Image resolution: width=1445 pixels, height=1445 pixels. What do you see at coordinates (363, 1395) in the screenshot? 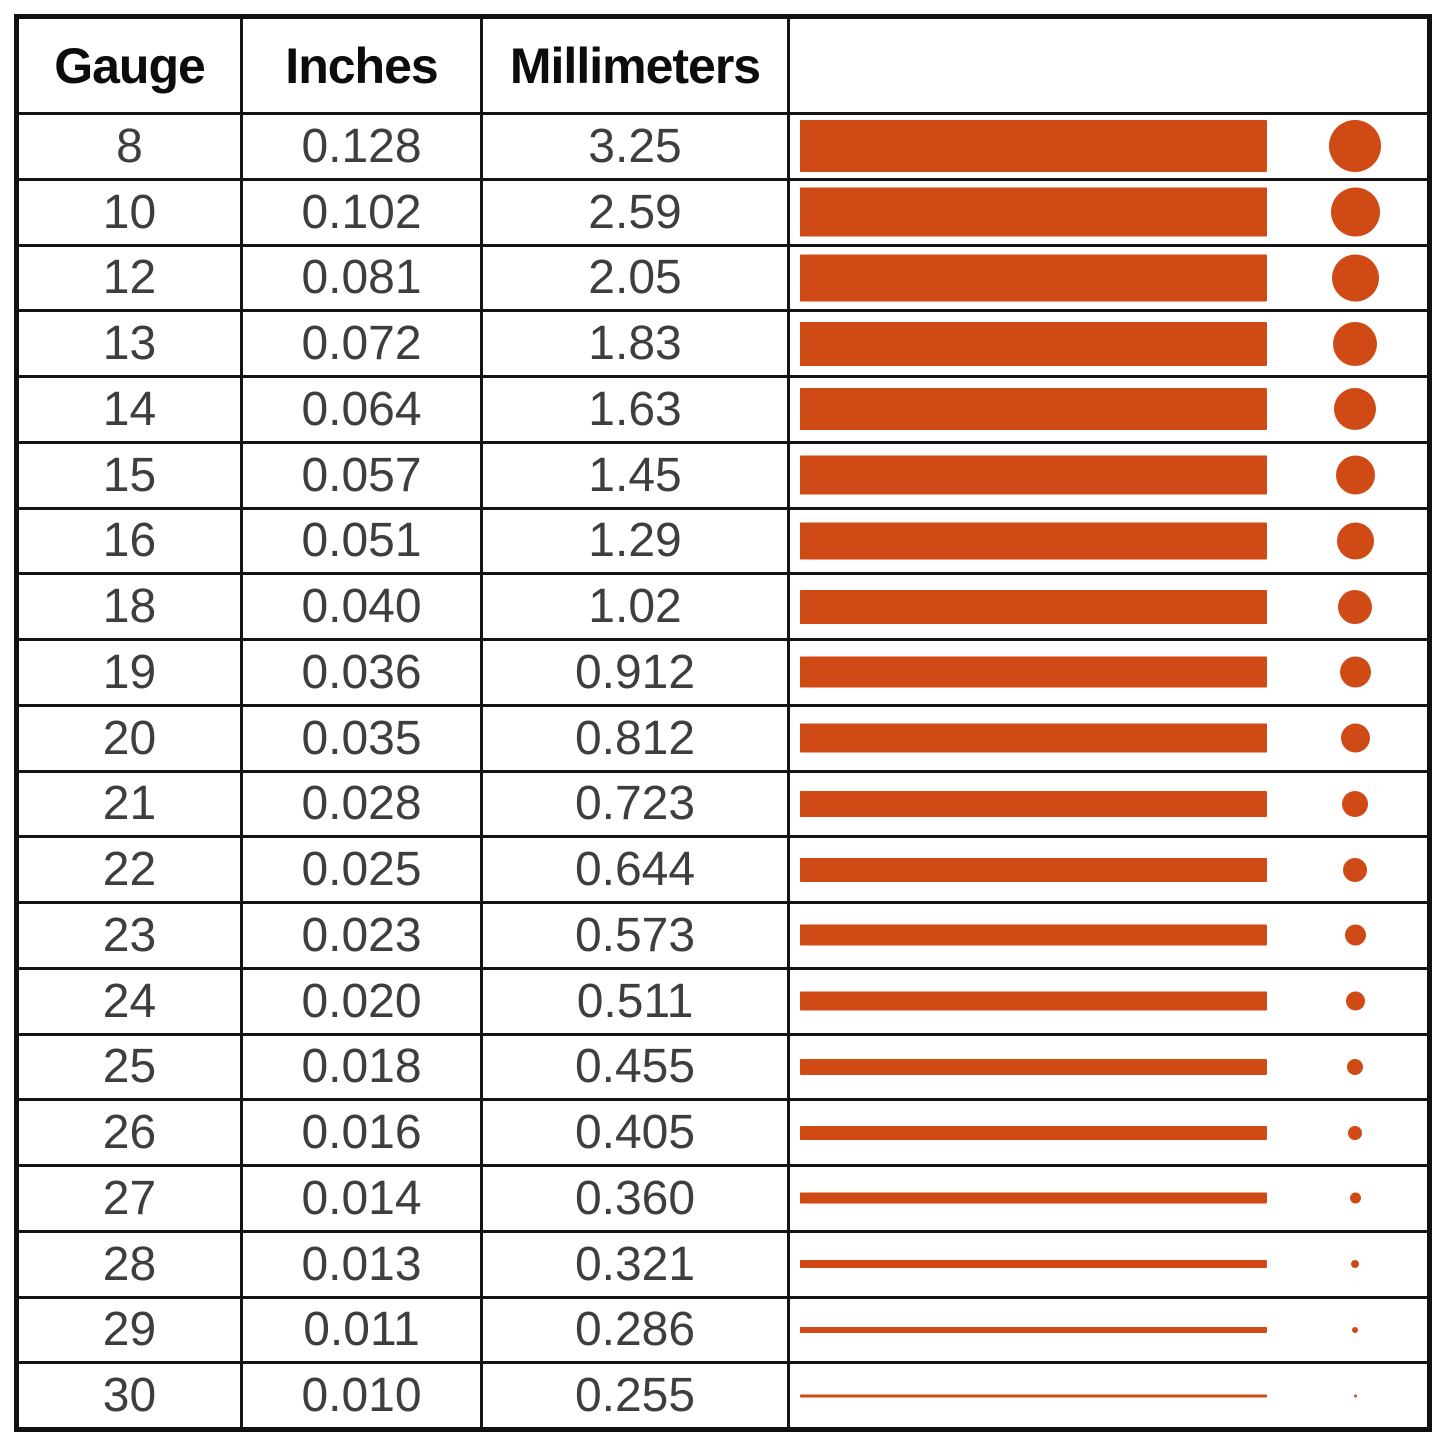
I see `inches-cell: 0.010` at bounding box center [363, 1395].